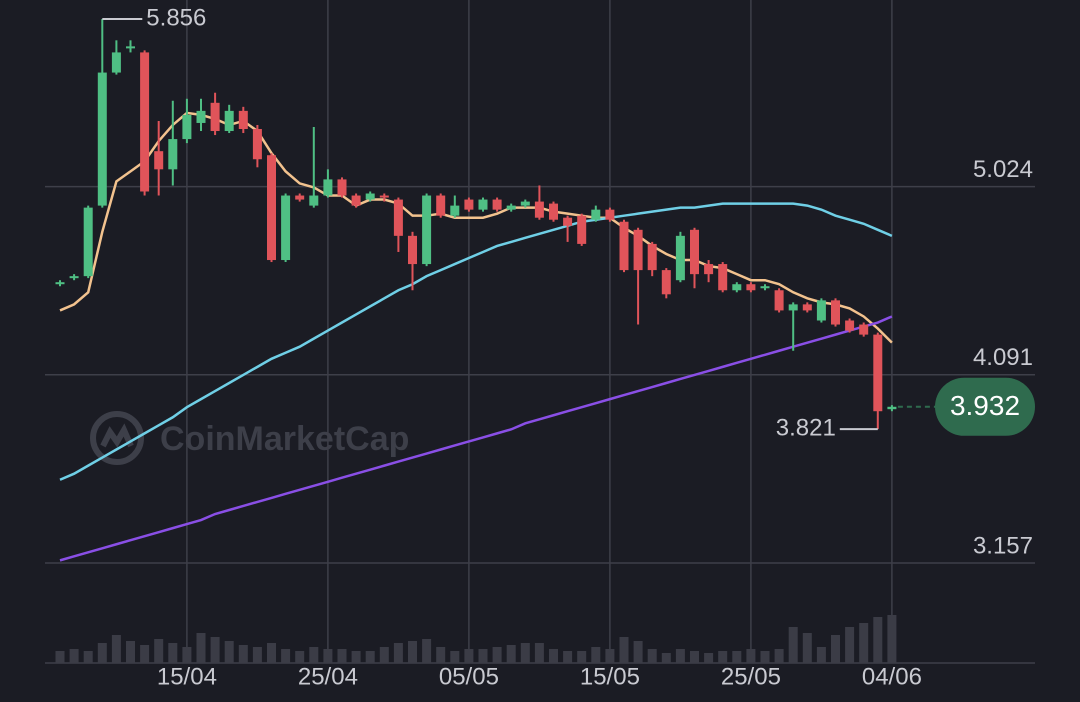  Describe the element at coordinates (1003, 357) in the screenshot. I see `y-tick-label: 4.091` at that location.